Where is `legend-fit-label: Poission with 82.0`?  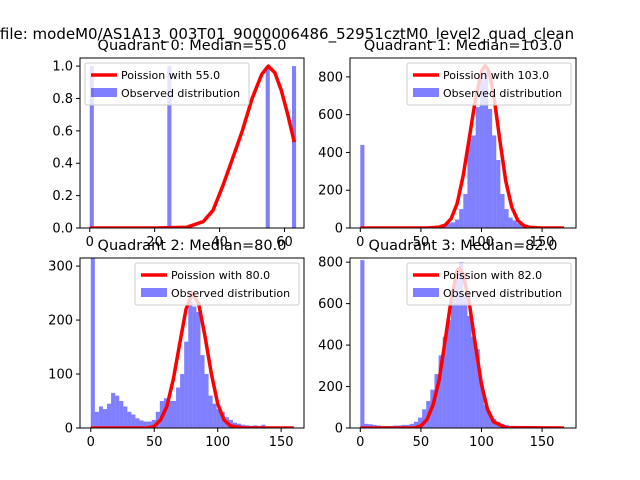 legend-fit-label: Poission with 82.0 is located at coordinates (492, 275).